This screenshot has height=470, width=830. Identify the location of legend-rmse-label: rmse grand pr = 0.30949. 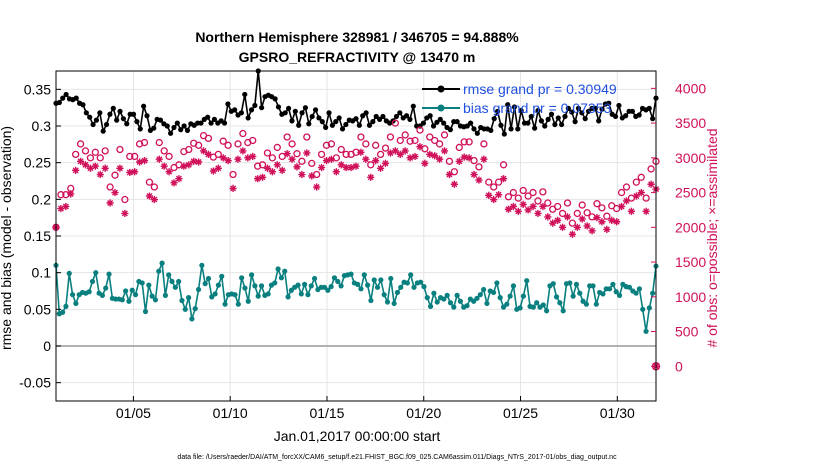
(540, 89).